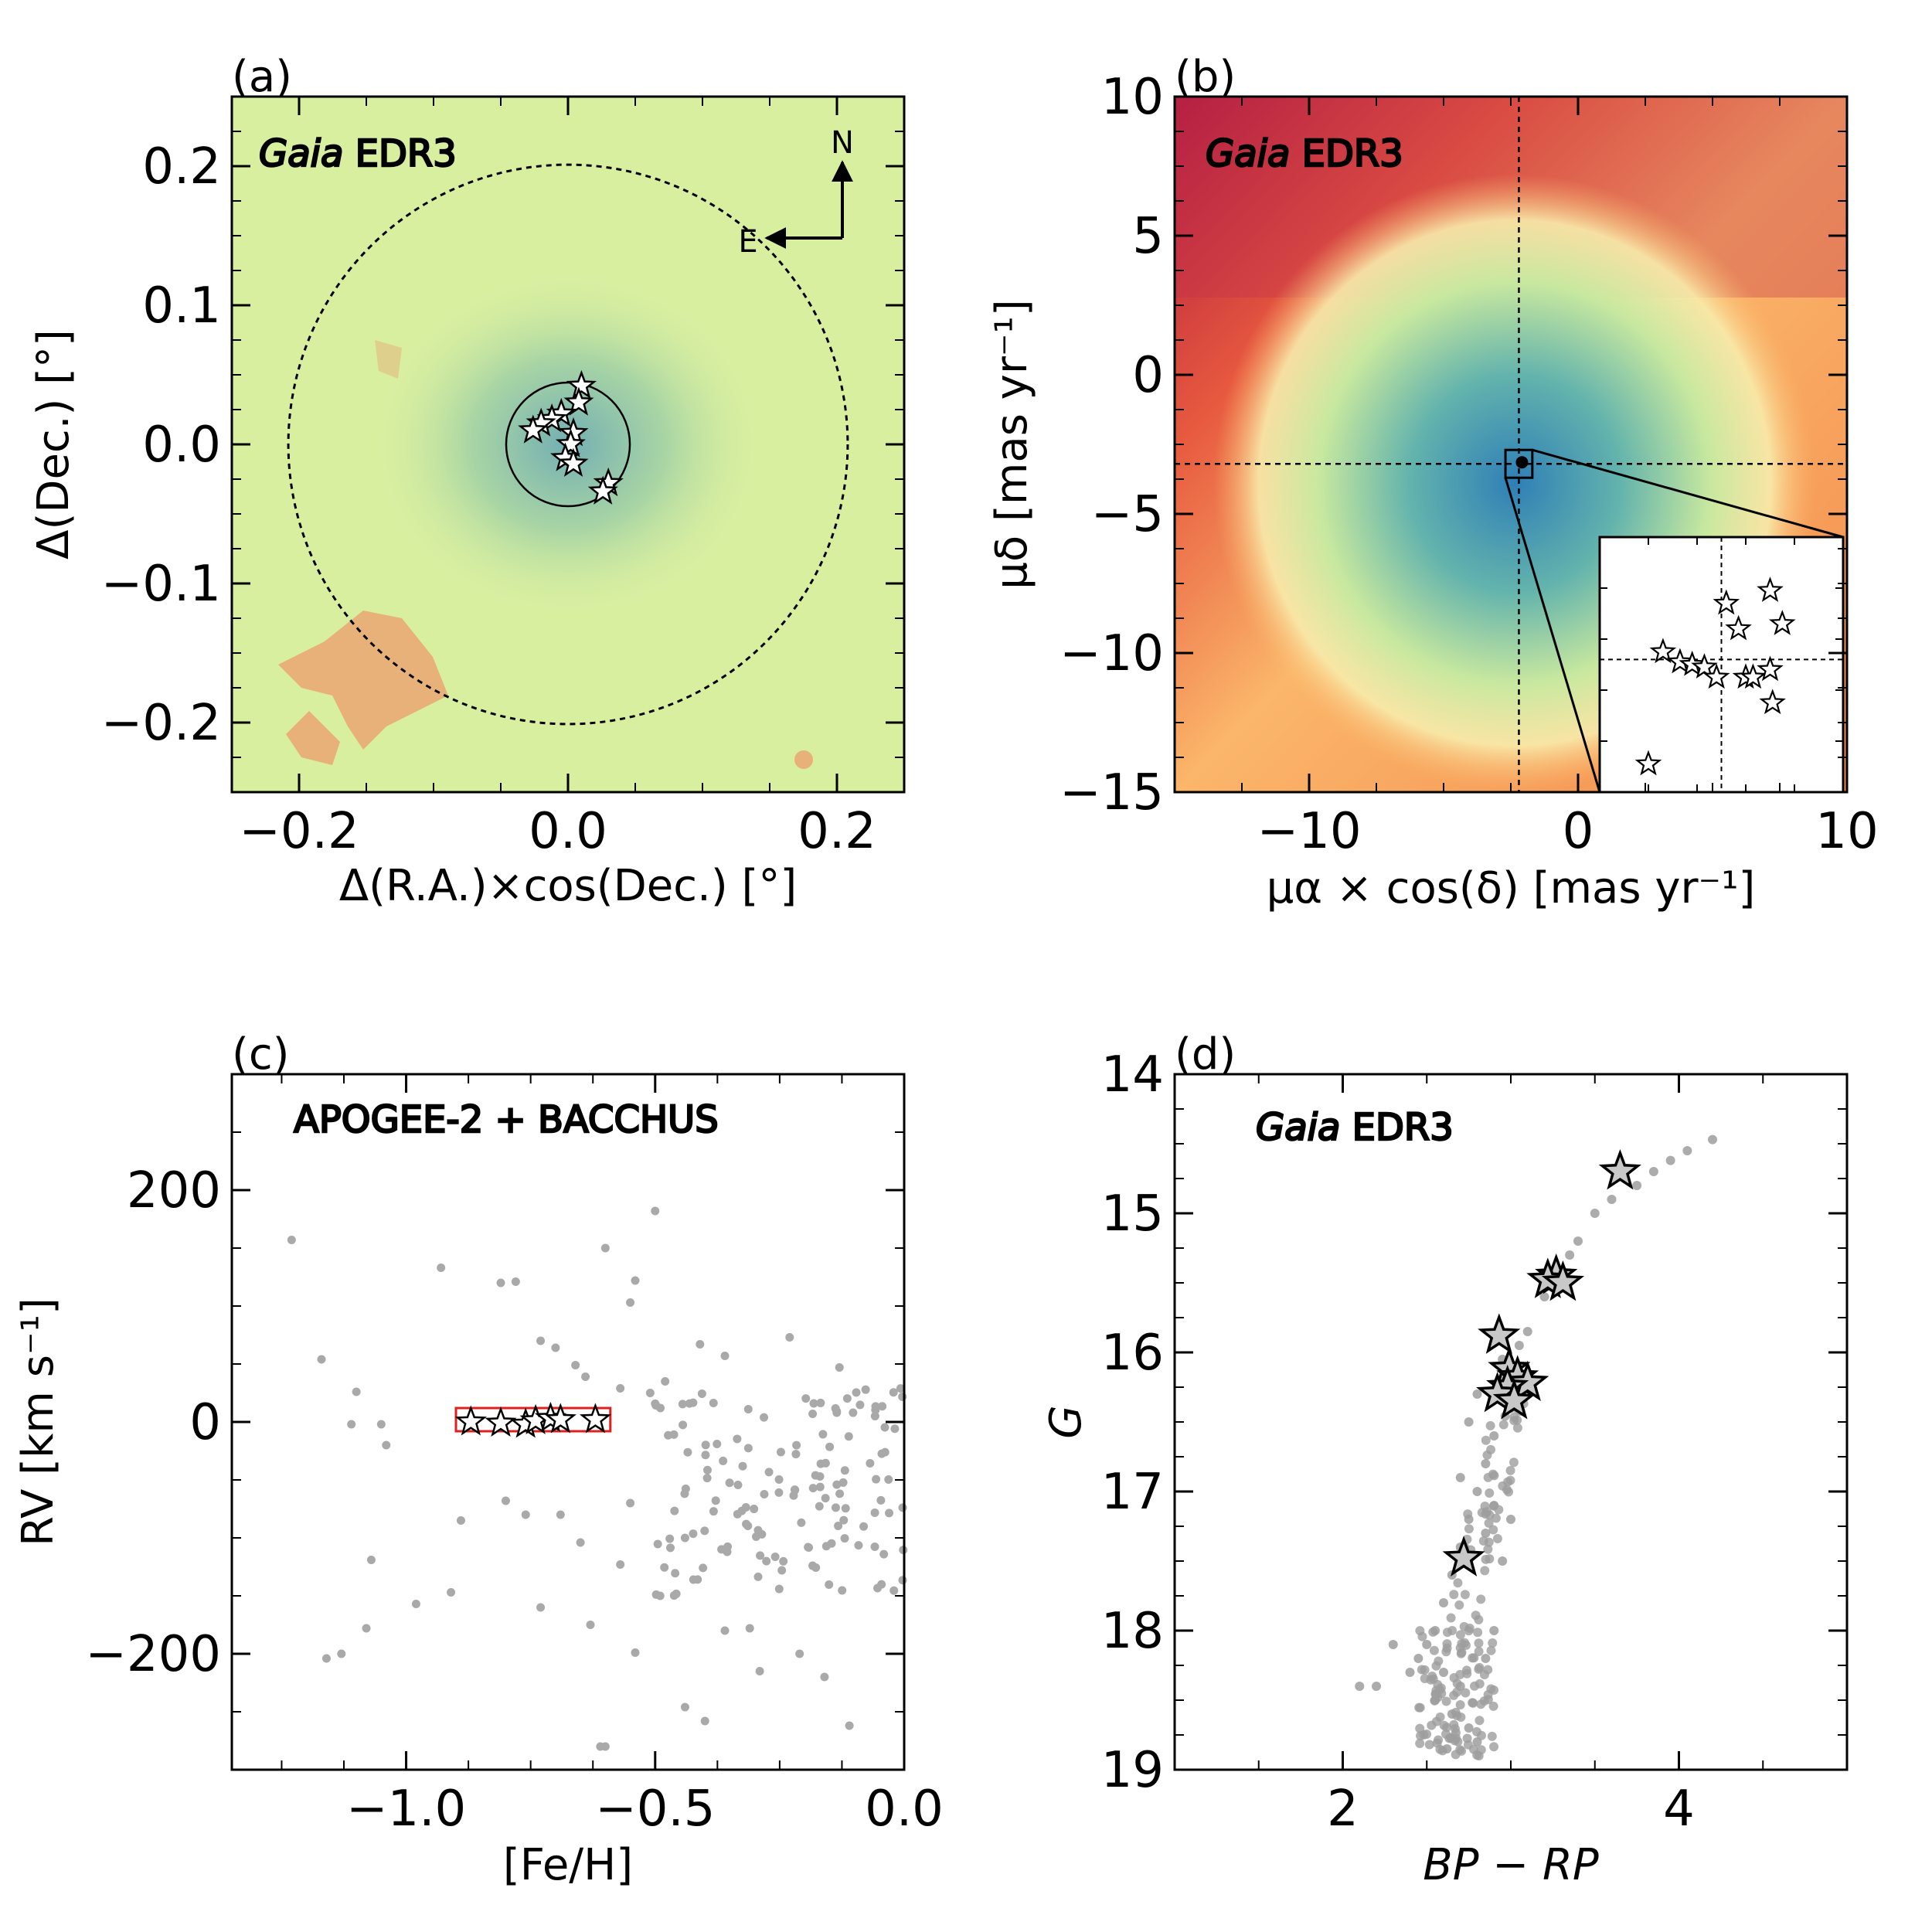  I want to click on x-tick-label: 0.2, so click(837, 832).